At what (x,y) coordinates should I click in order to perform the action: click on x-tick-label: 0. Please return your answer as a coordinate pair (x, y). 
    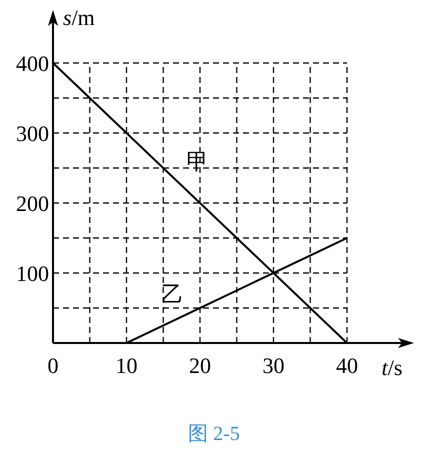
    Looking at the image, I should click on (53, 365).